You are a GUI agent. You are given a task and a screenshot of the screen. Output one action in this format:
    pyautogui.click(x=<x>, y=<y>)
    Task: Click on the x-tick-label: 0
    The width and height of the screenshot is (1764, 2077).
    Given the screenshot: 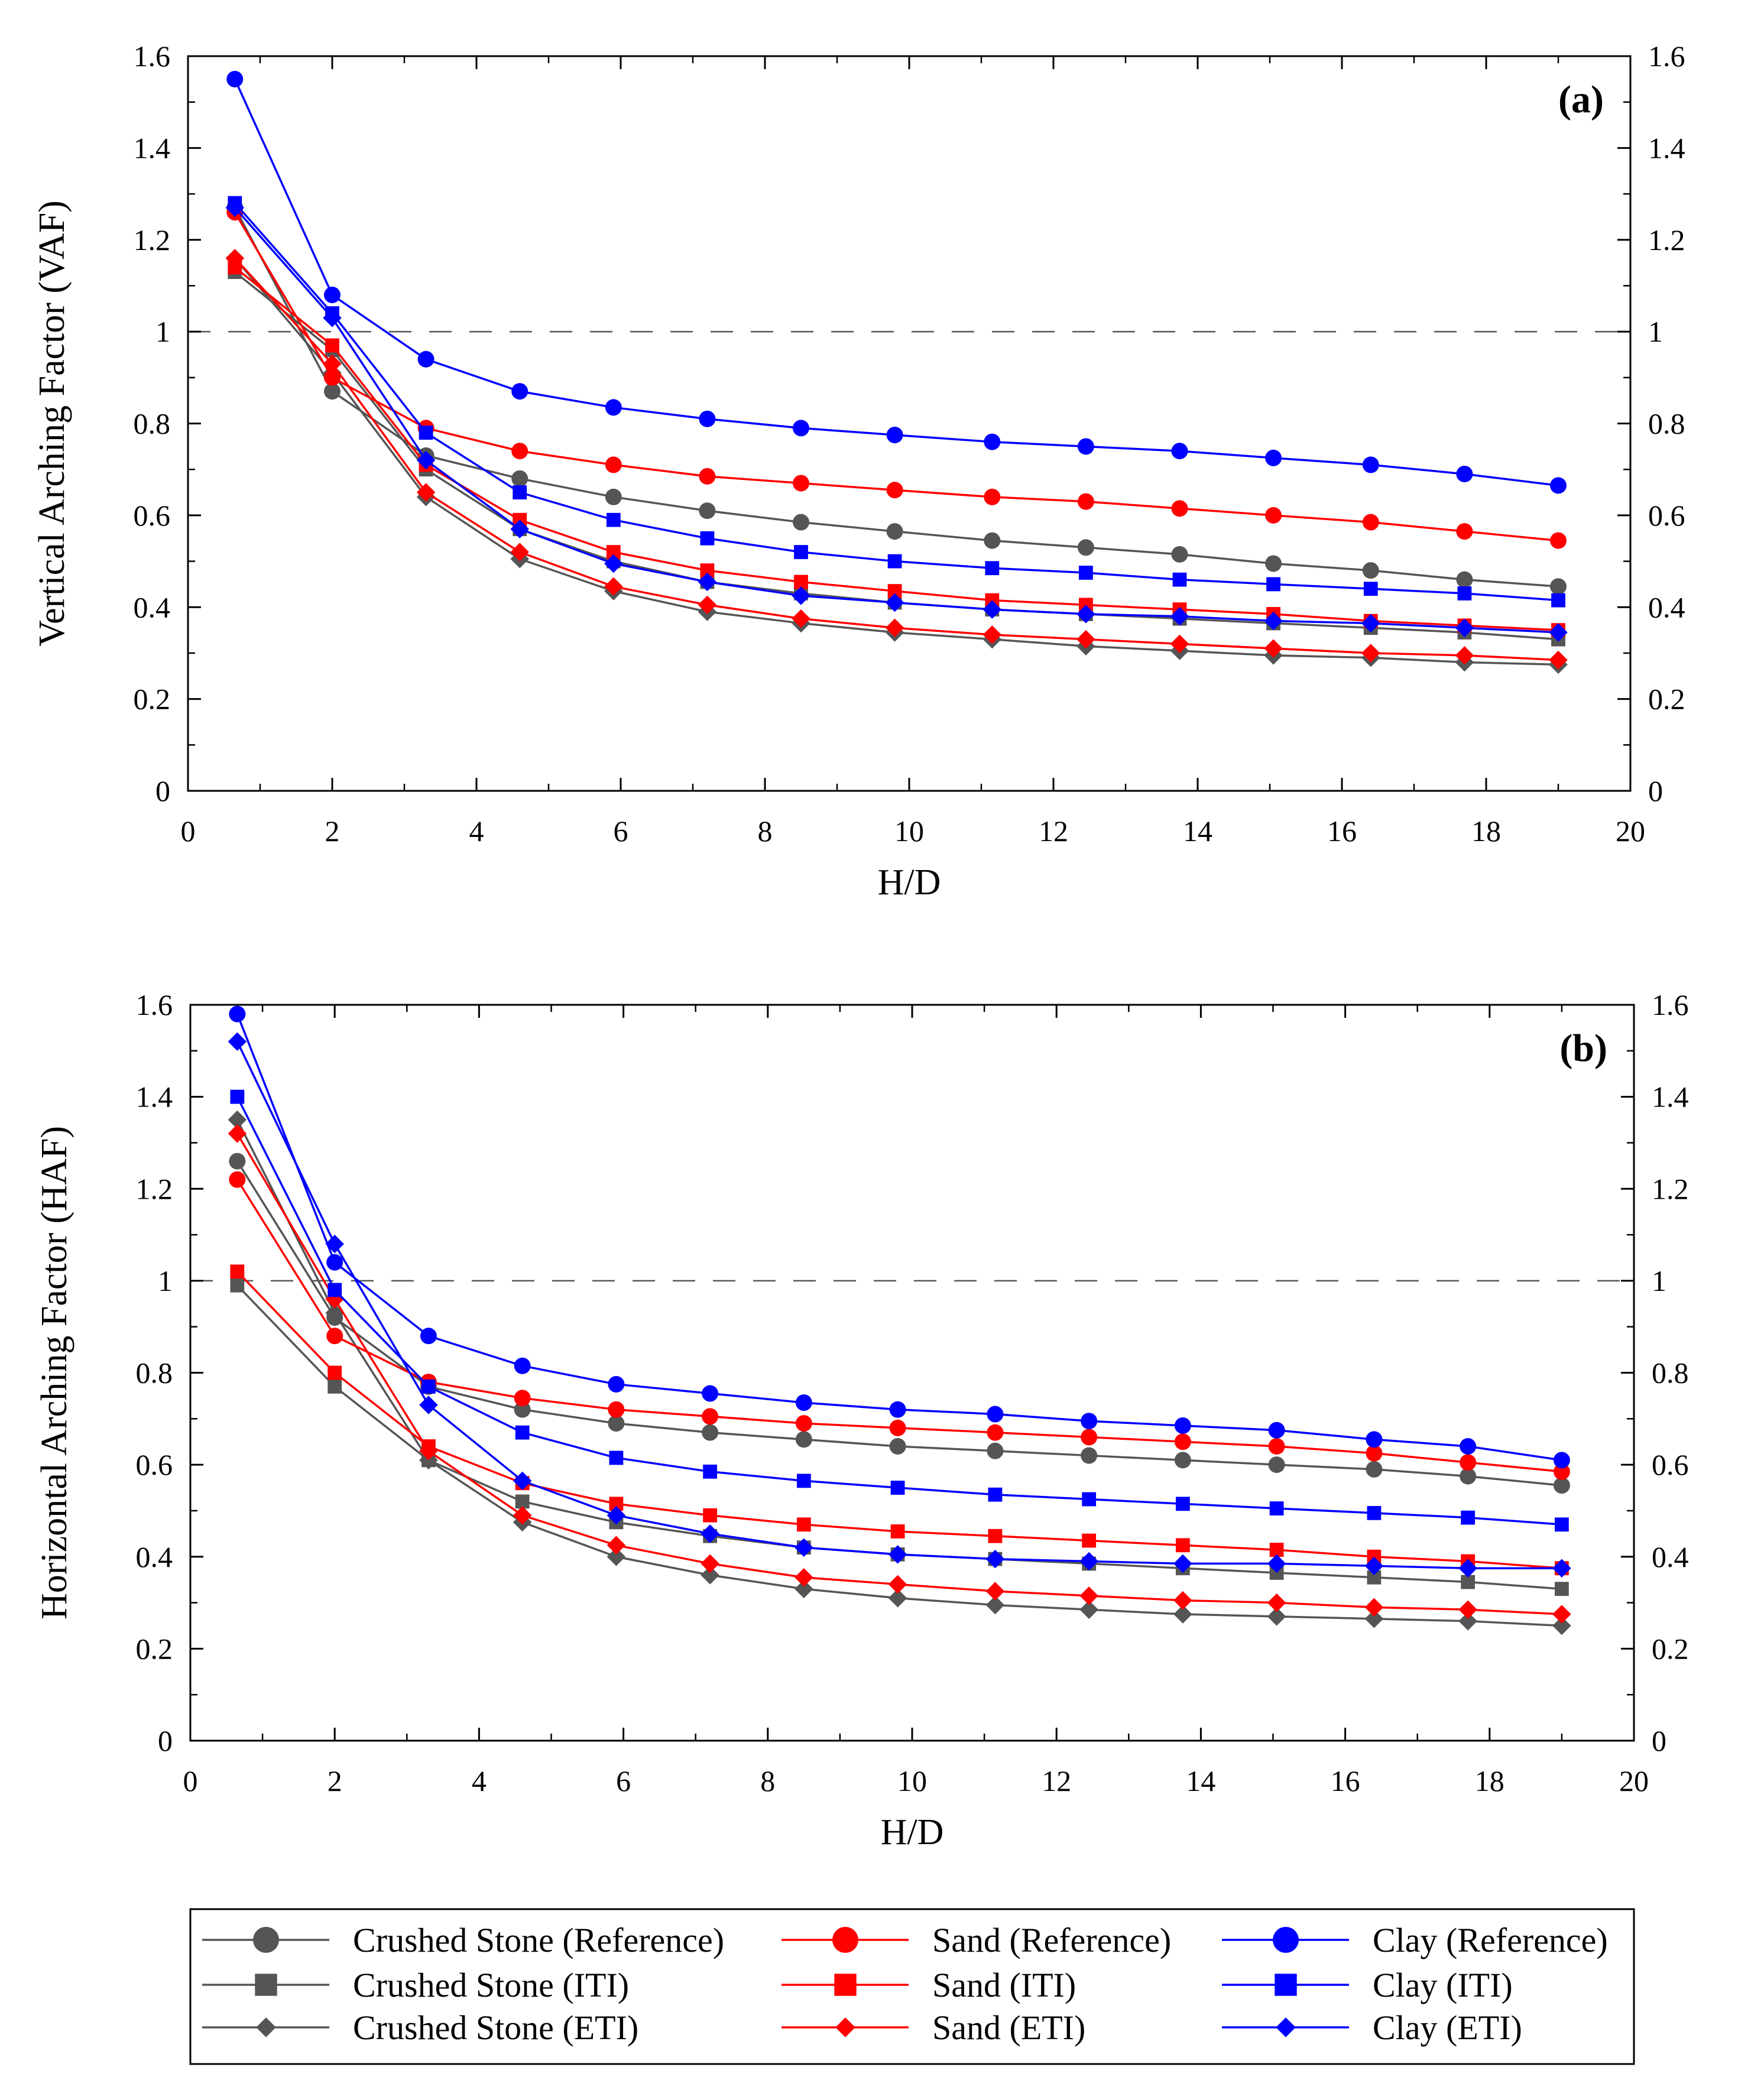 What is the action you would take?
    pyautogui.click(x=188, y=831)
    